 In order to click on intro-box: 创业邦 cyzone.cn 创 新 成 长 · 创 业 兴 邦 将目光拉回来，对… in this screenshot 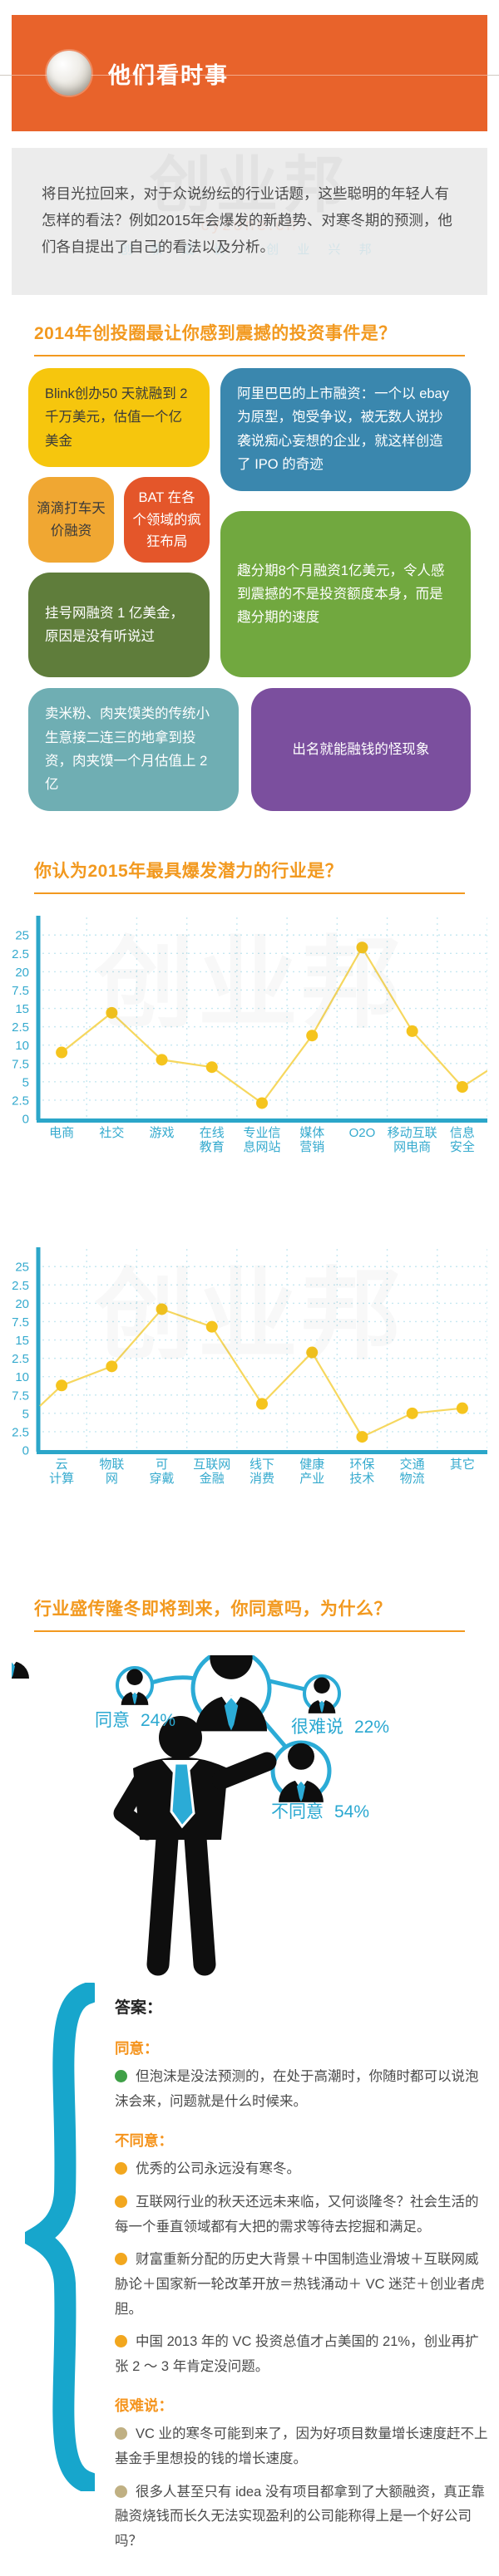, I will do `click(249, 221)`.